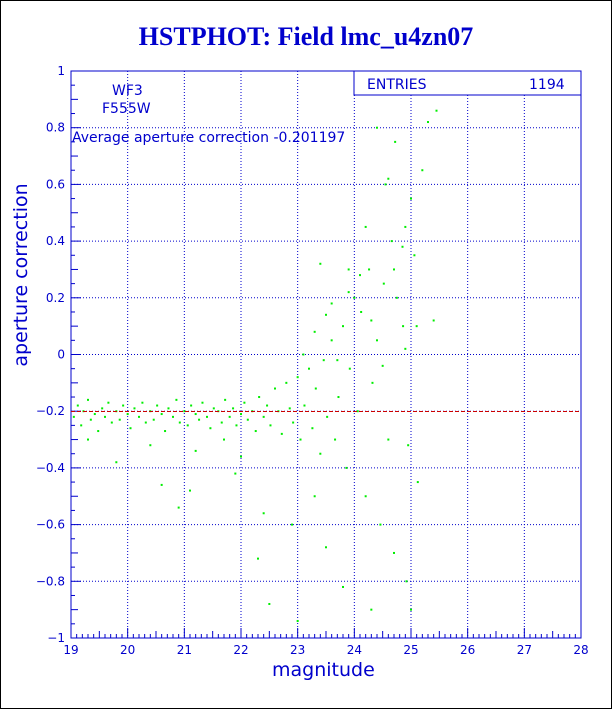  Describe the element at coordinates (184, 650) in the screenshot. I see `x-tick-label: 21` at that location.